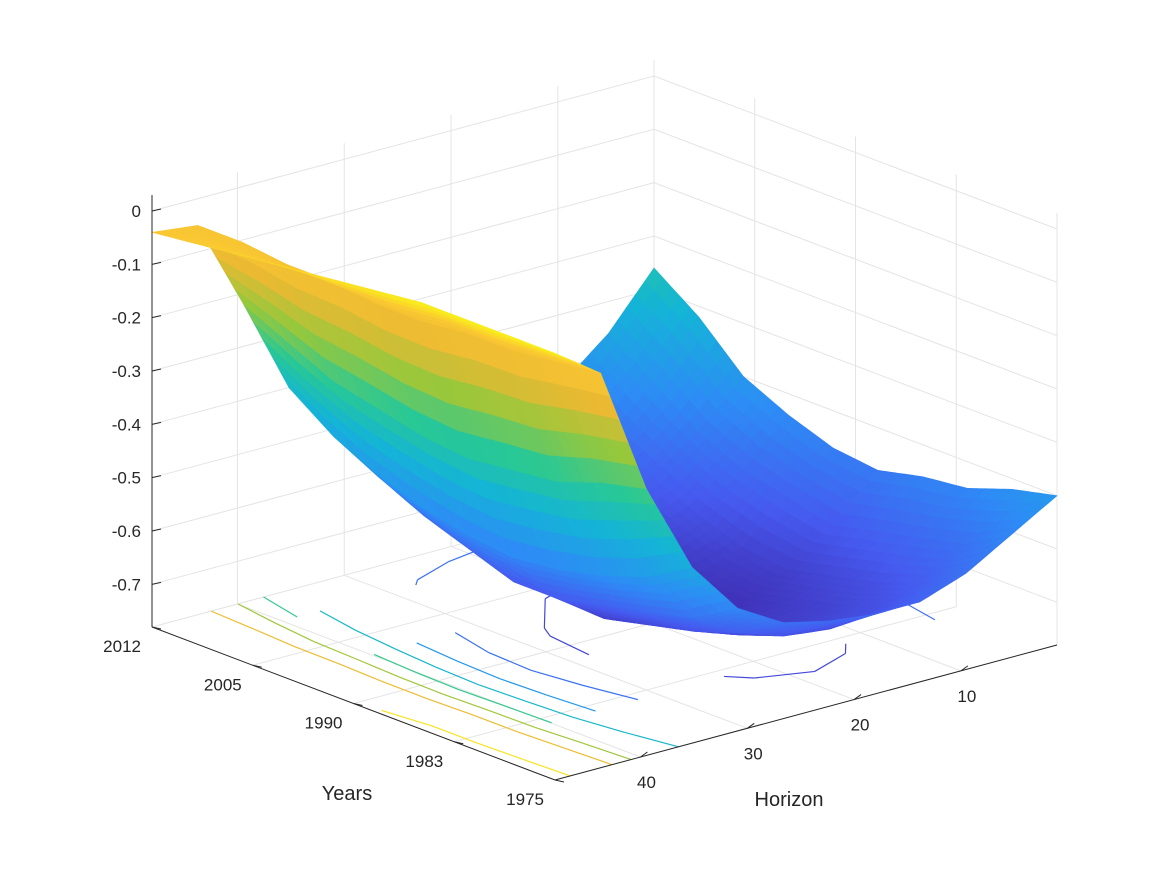 This screenshot has height=875, width=1167. Describe the element at coordinates (705, 674) in the screenshot. I see `y-floor-gridline` at that location.